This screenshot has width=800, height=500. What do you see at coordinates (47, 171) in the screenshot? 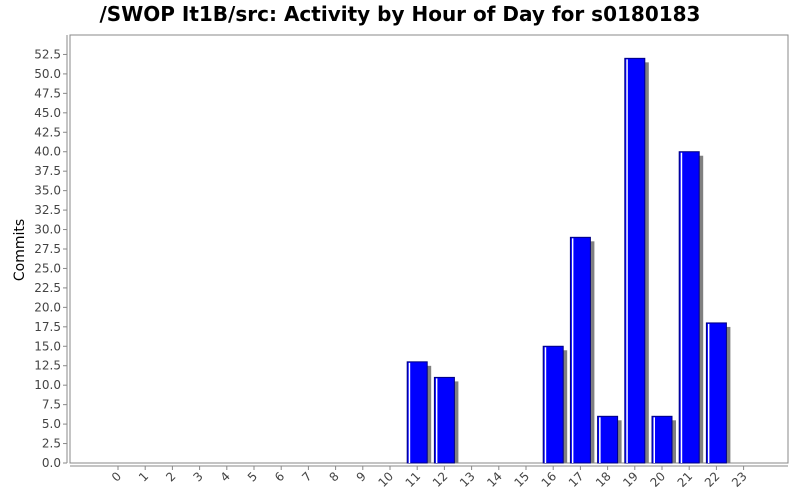
I see `y-tick-label: 37.5` at bounding box center [47, 171].